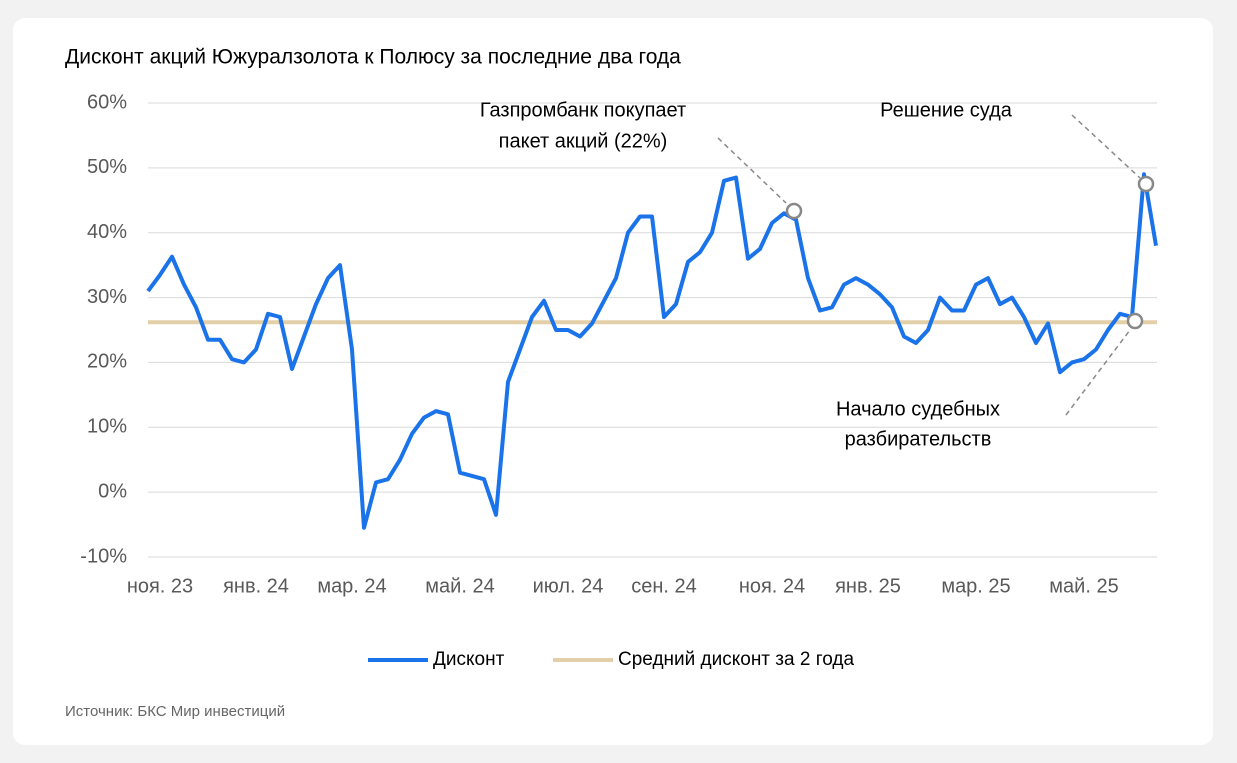 The image size is (1237, 763). What do you see at coordinates (583, 110) in the screenshot?
I see `annotation: Газпромбанк покупает` at bounding box center [583, 110].